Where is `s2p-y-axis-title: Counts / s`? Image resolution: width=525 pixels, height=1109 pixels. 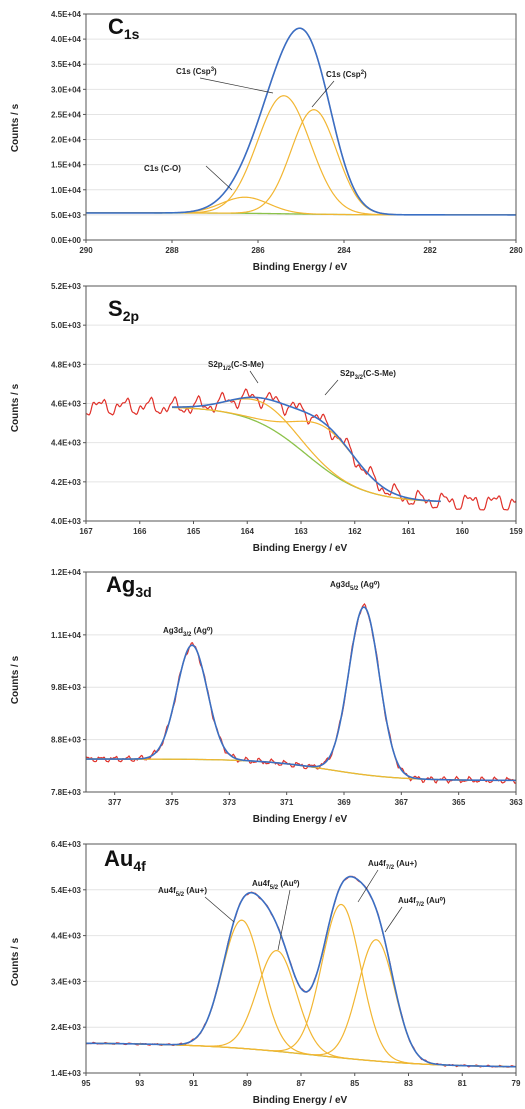 s2p-y-axis-title: Counts / s is located at coordinates (15, 407).